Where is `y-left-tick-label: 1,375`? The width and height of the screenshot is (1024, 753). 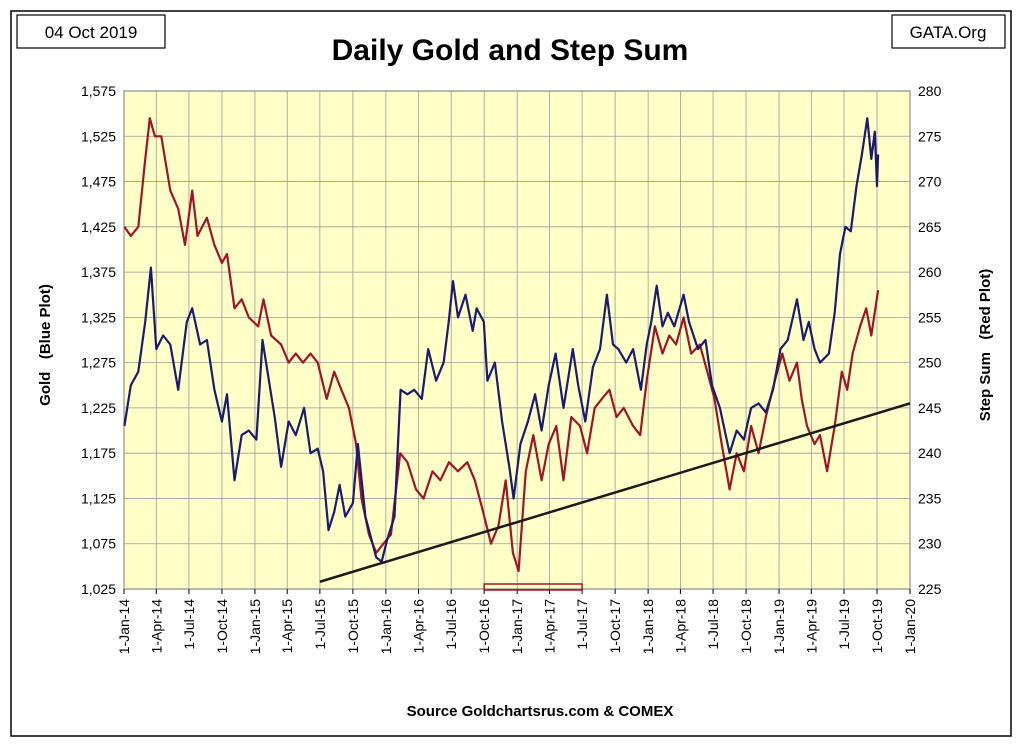
y-left-tick-label: 1,375 is located at coordinates (98, 272).